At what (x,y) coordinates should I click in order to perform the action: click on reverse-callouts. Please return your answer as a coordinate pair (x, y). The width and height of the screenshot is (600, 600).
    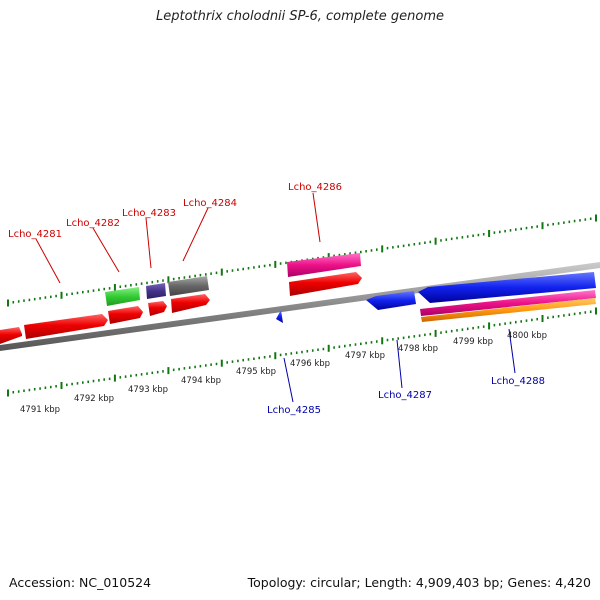
    Looking at the image, I should click on (399, 365).